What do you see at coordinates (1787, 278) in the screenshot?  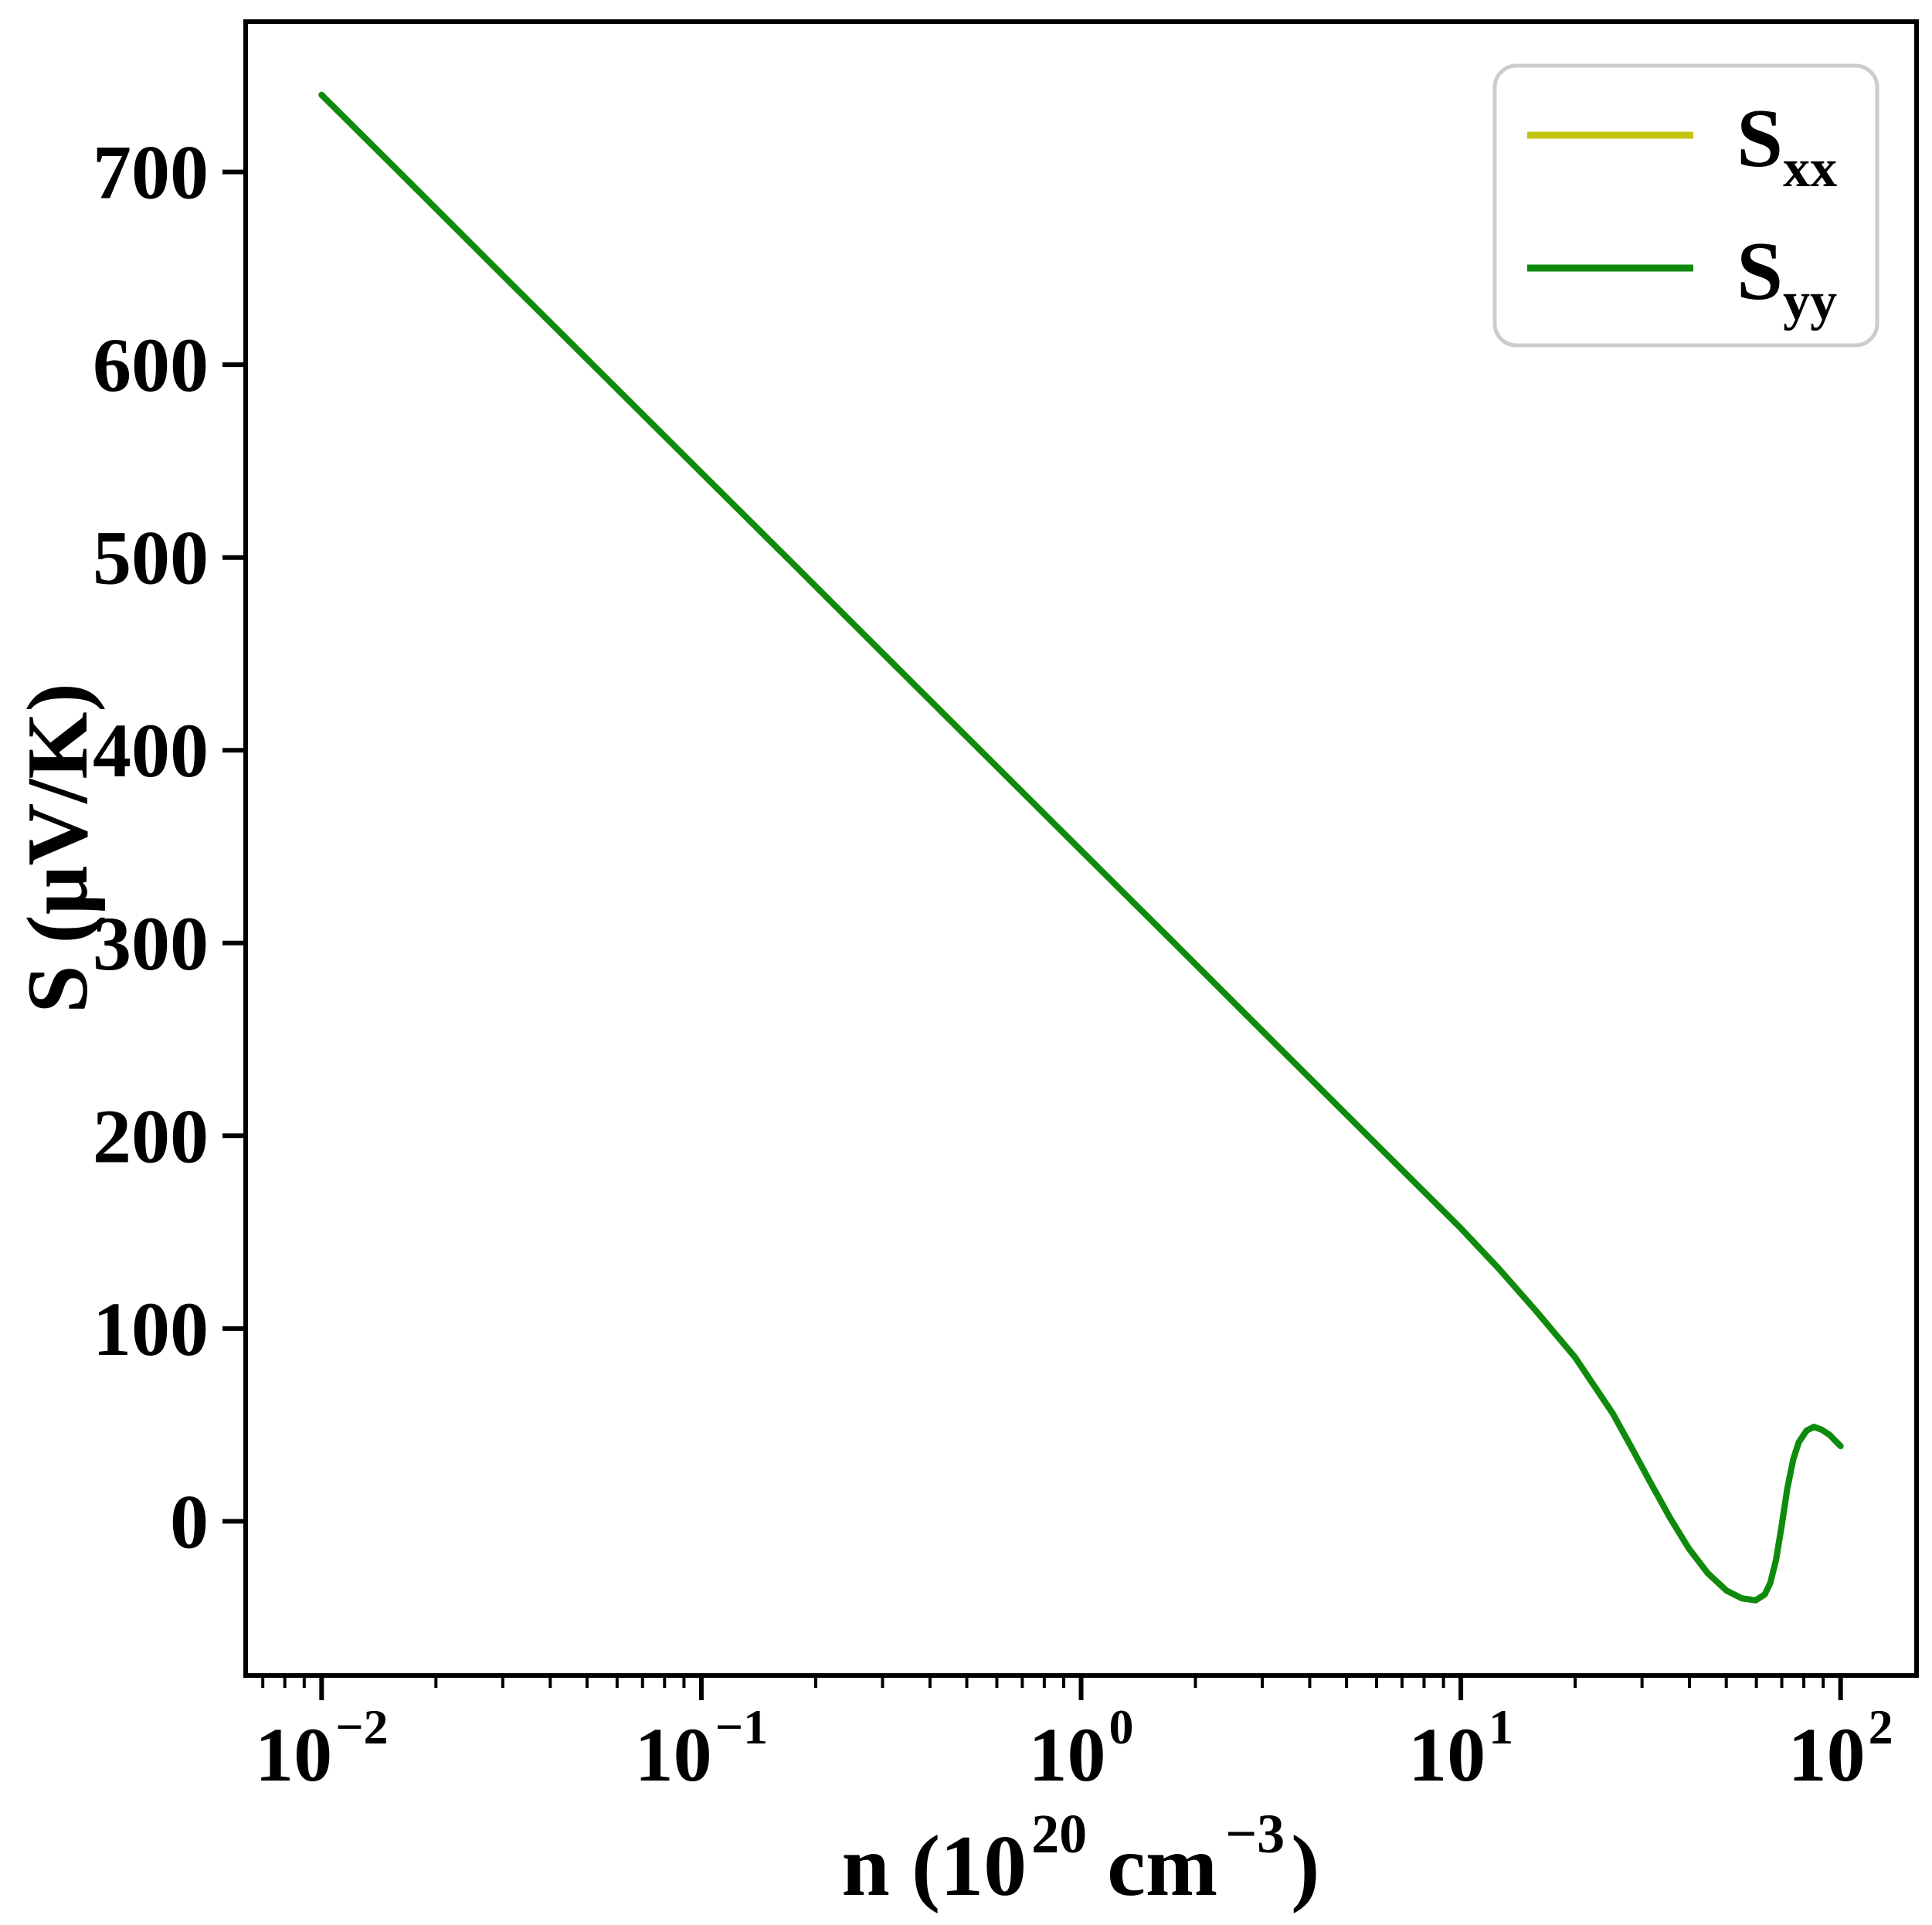 I see `legend-label-syy: Syy` at bounding box center [1787, 278].